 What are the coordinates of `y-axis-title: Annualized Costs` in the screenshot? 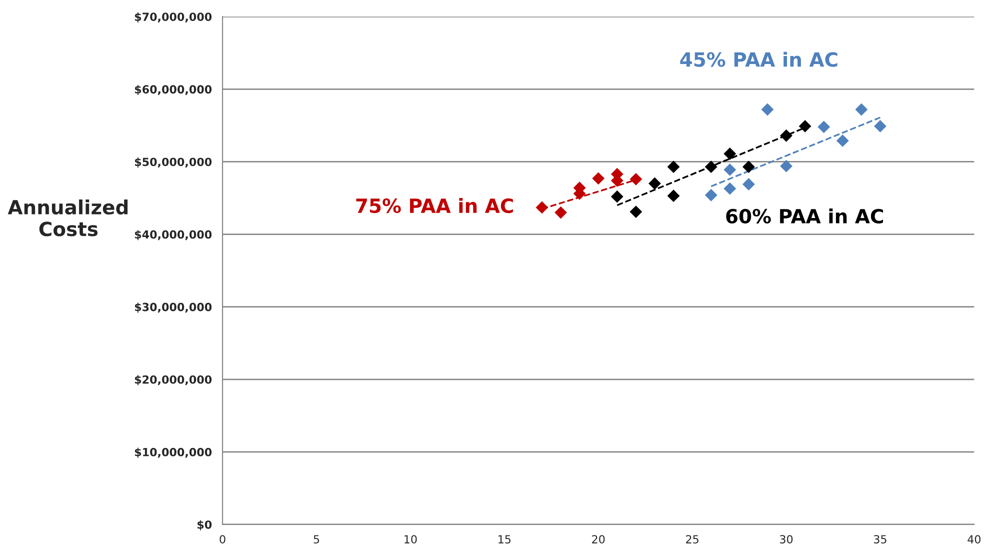 It's located at (68, 217).